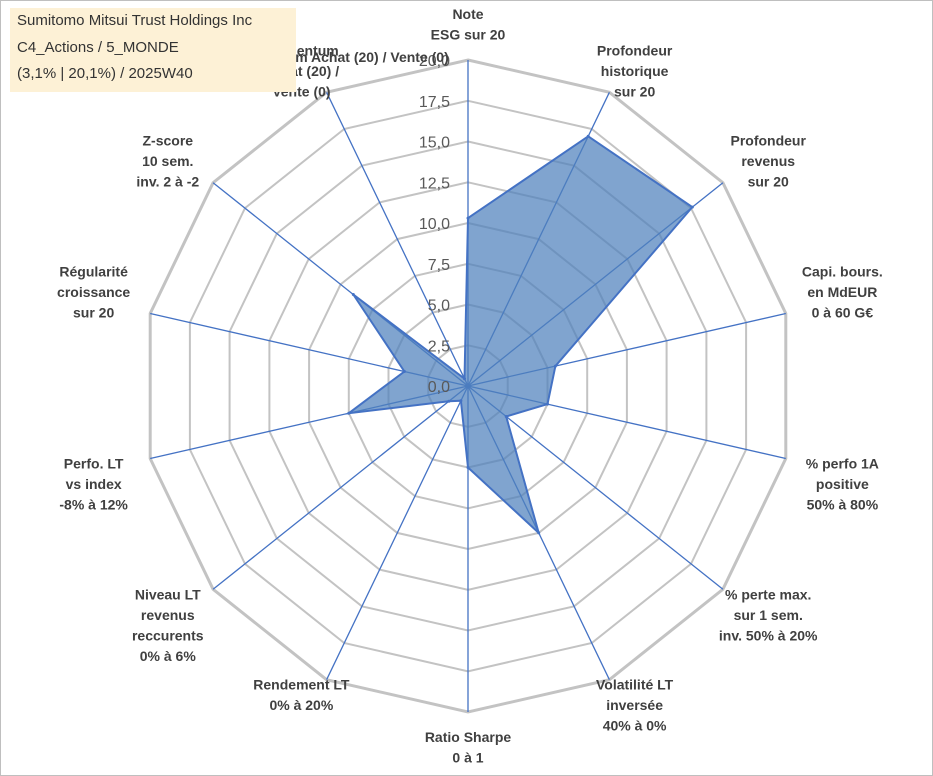  I want to click on tick-label: 20,0, so click(434, 61).